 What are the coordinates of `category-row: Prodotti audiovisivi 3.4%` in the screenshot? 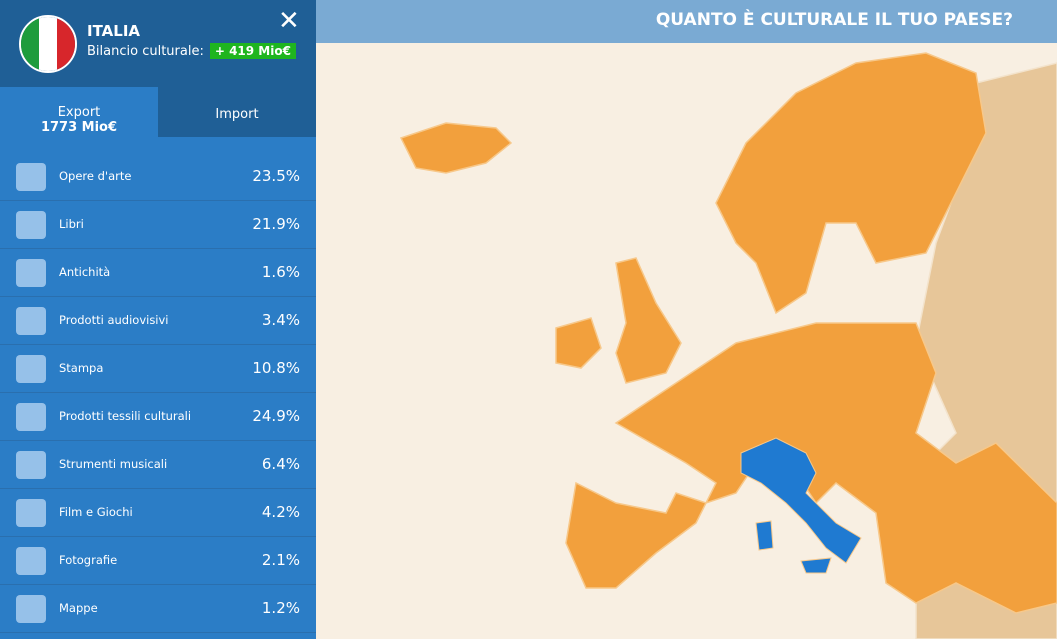 It's located at (158, 321).